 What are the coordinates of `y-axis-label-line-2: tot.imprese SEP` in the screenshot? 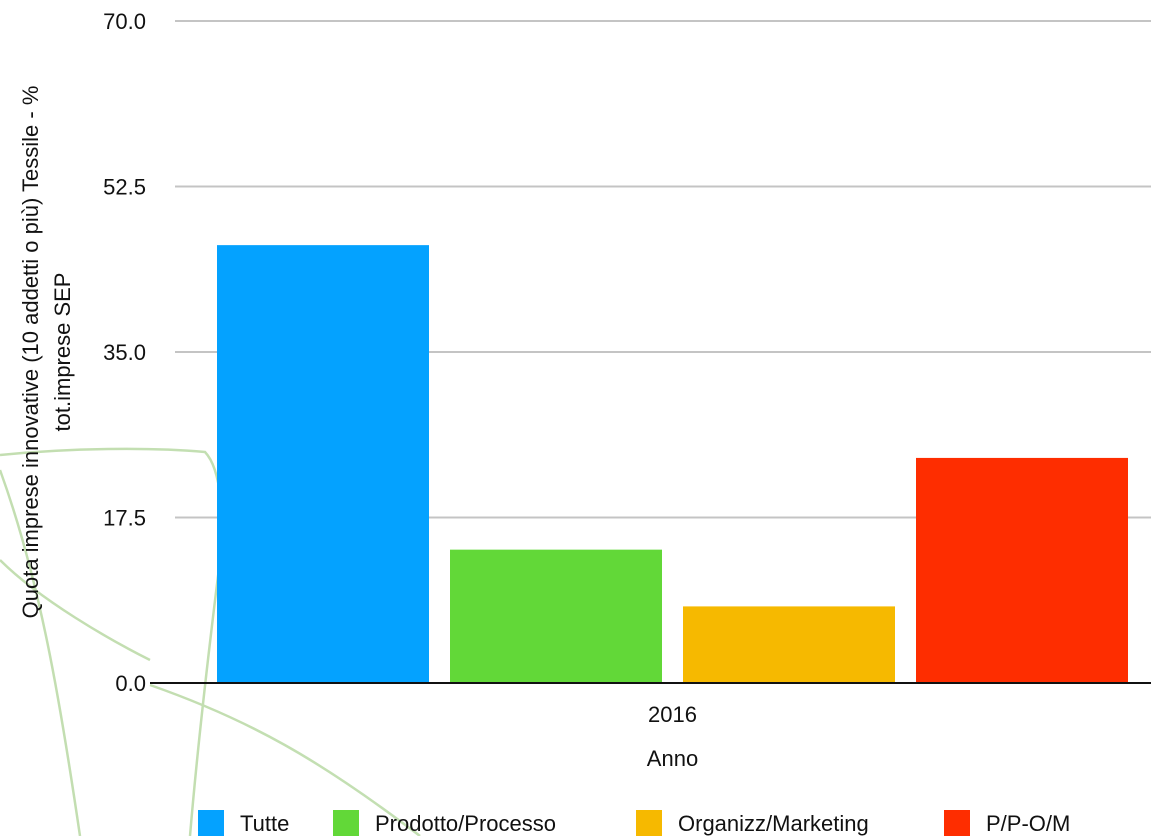 It's located at (62, 352).